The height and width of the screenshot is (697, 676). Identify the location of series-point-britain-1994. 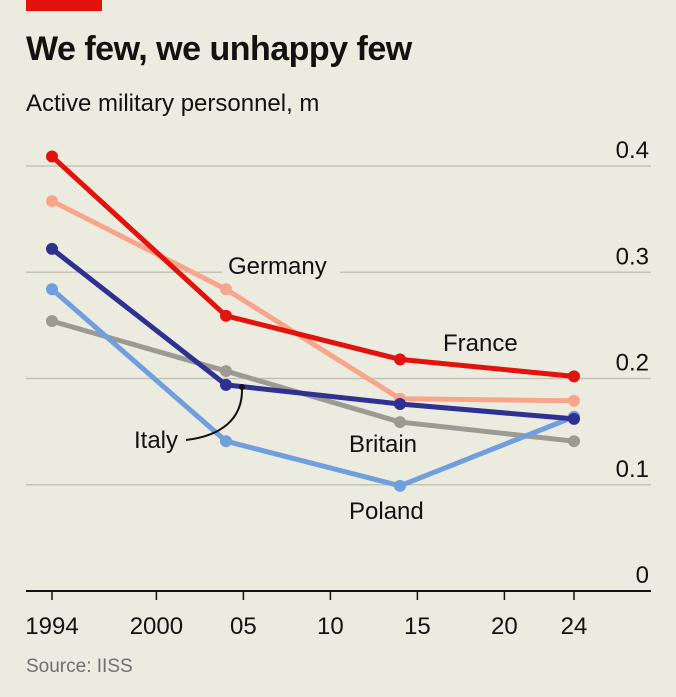
(52, 321).